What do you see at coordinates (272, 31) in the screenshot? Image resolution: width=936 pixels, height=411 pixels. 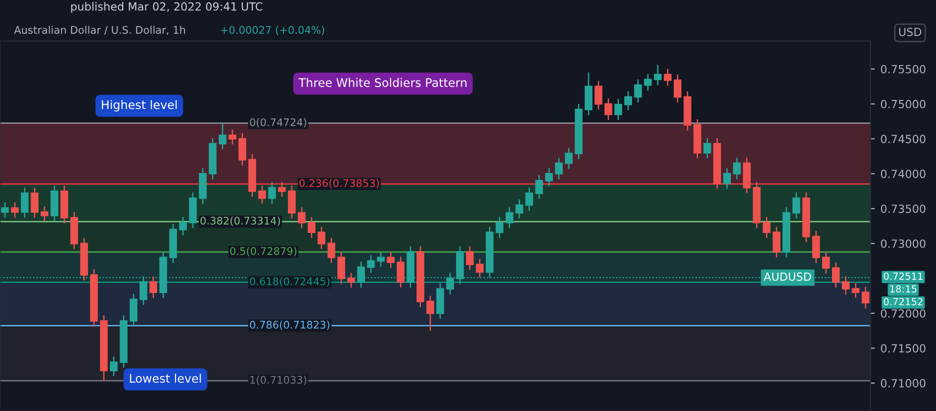 I see `chart-subtitle: +0.00027 (+0.04%)` at bounding box center [272, 31].